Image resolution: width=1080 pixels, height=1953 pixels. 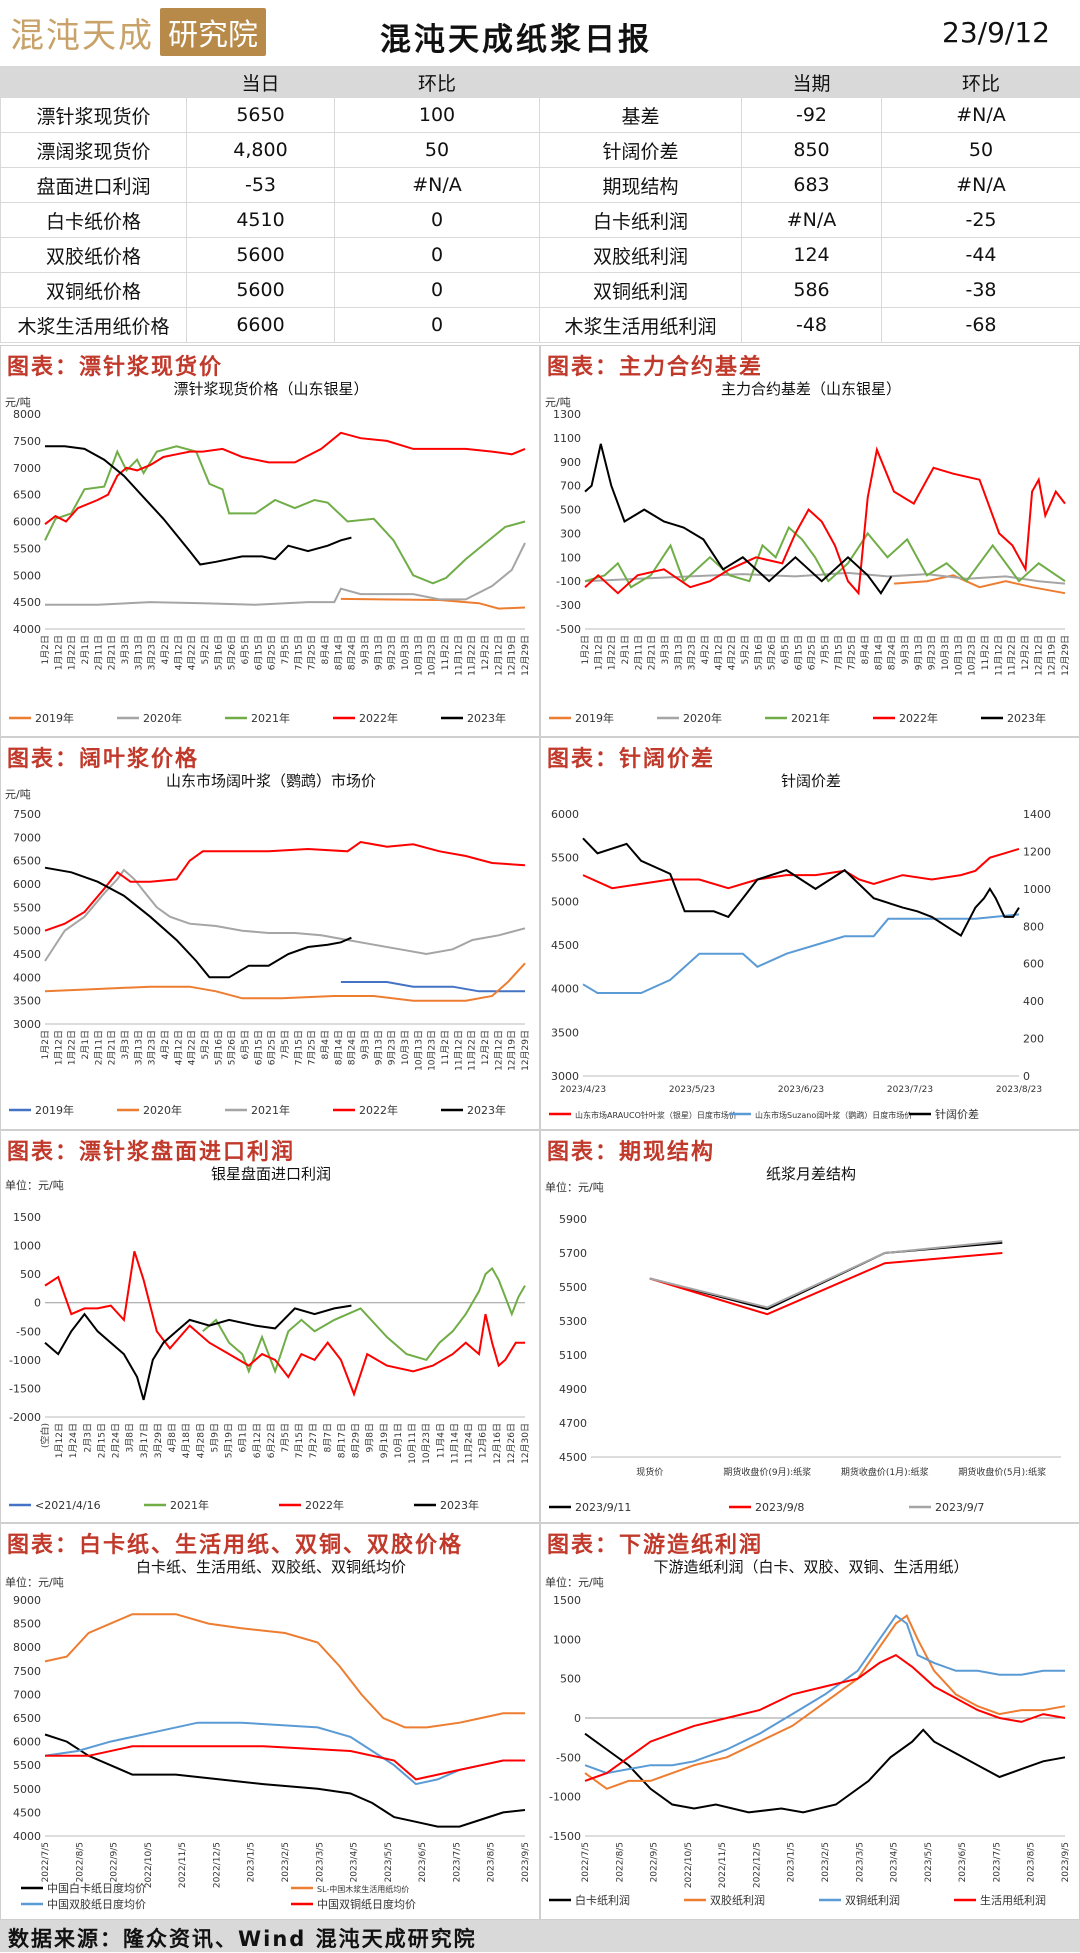 I want to click on x-tick-label: 6月25日, so click(x=272, y=652).